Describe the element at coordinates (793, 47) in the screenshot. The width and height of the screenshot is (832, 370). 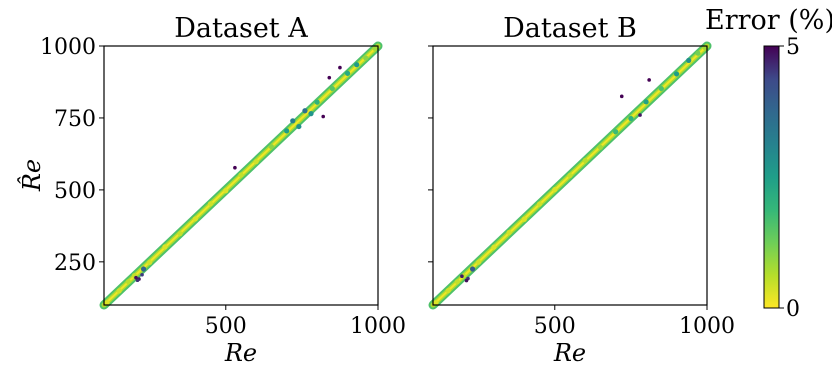
I see `colorbar-max-label: 5` at that location.